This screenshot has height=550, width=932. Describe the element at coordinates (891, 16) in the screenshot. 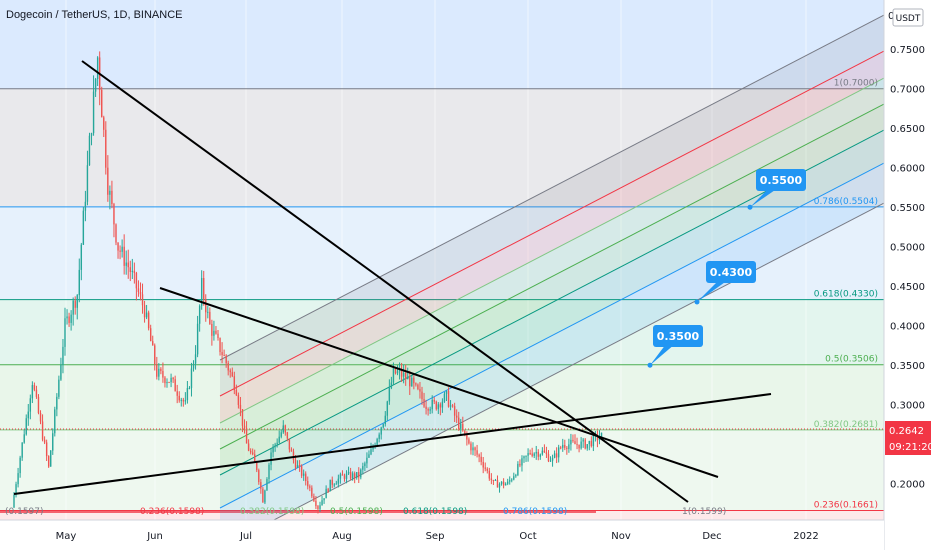

I see `price-tick-label: 0` at that location.